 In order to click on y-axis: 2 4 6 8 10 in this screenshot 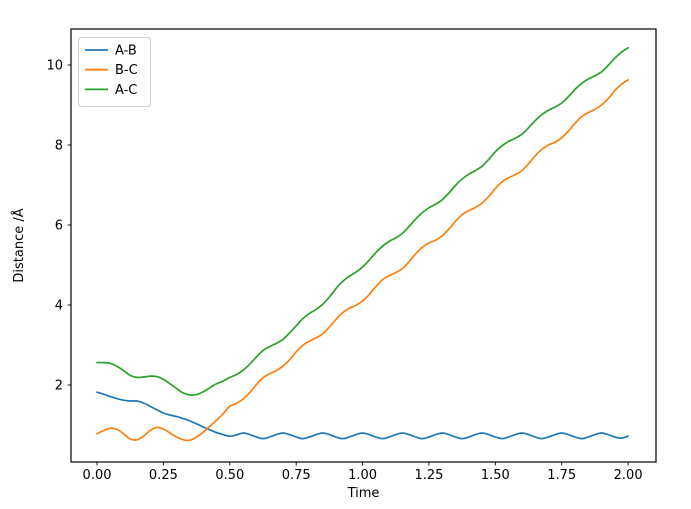, I will do `click(58, 226)`.